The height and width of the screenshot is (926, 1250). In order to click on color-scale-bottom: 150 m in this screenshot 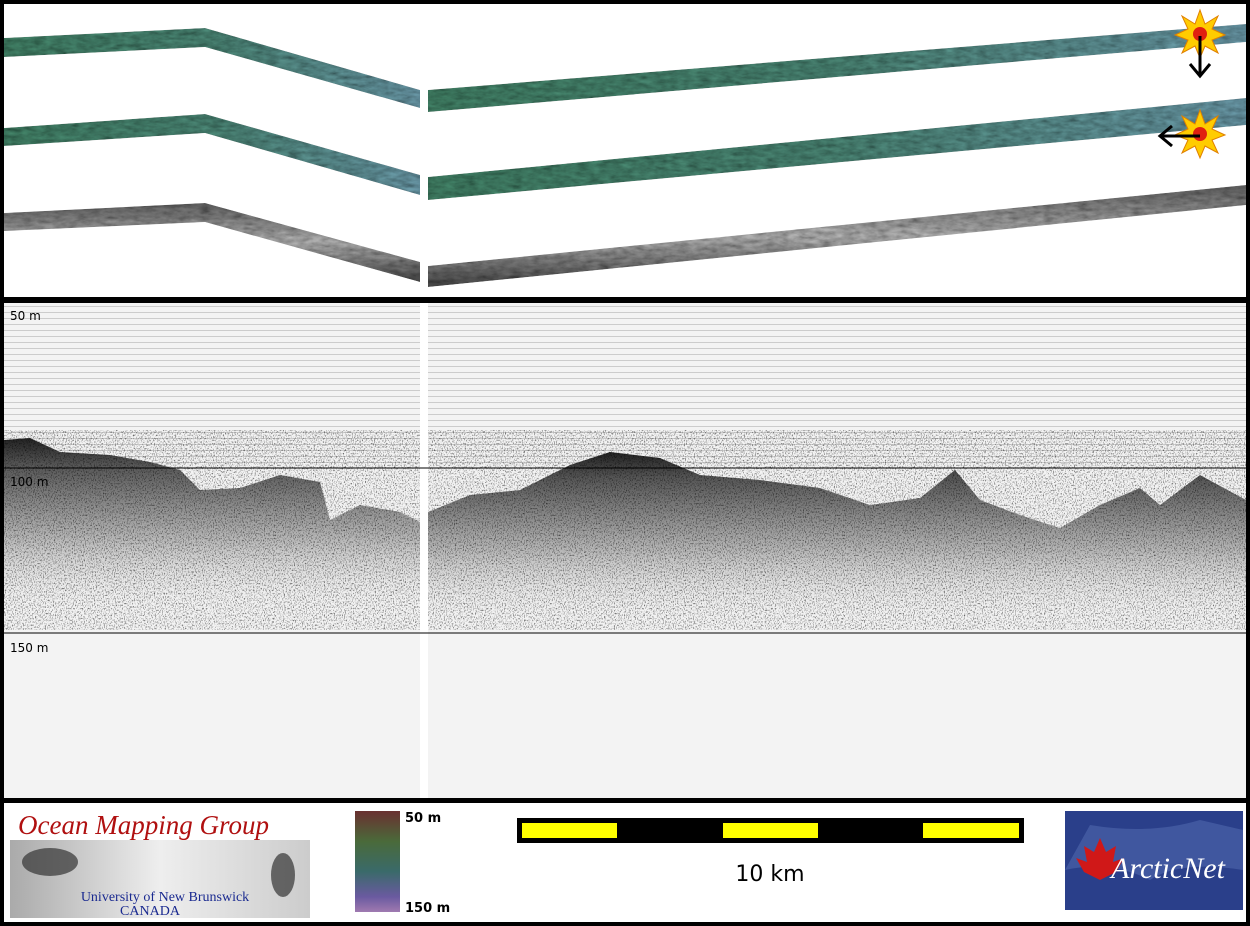, I will do `click(427, 908)`.